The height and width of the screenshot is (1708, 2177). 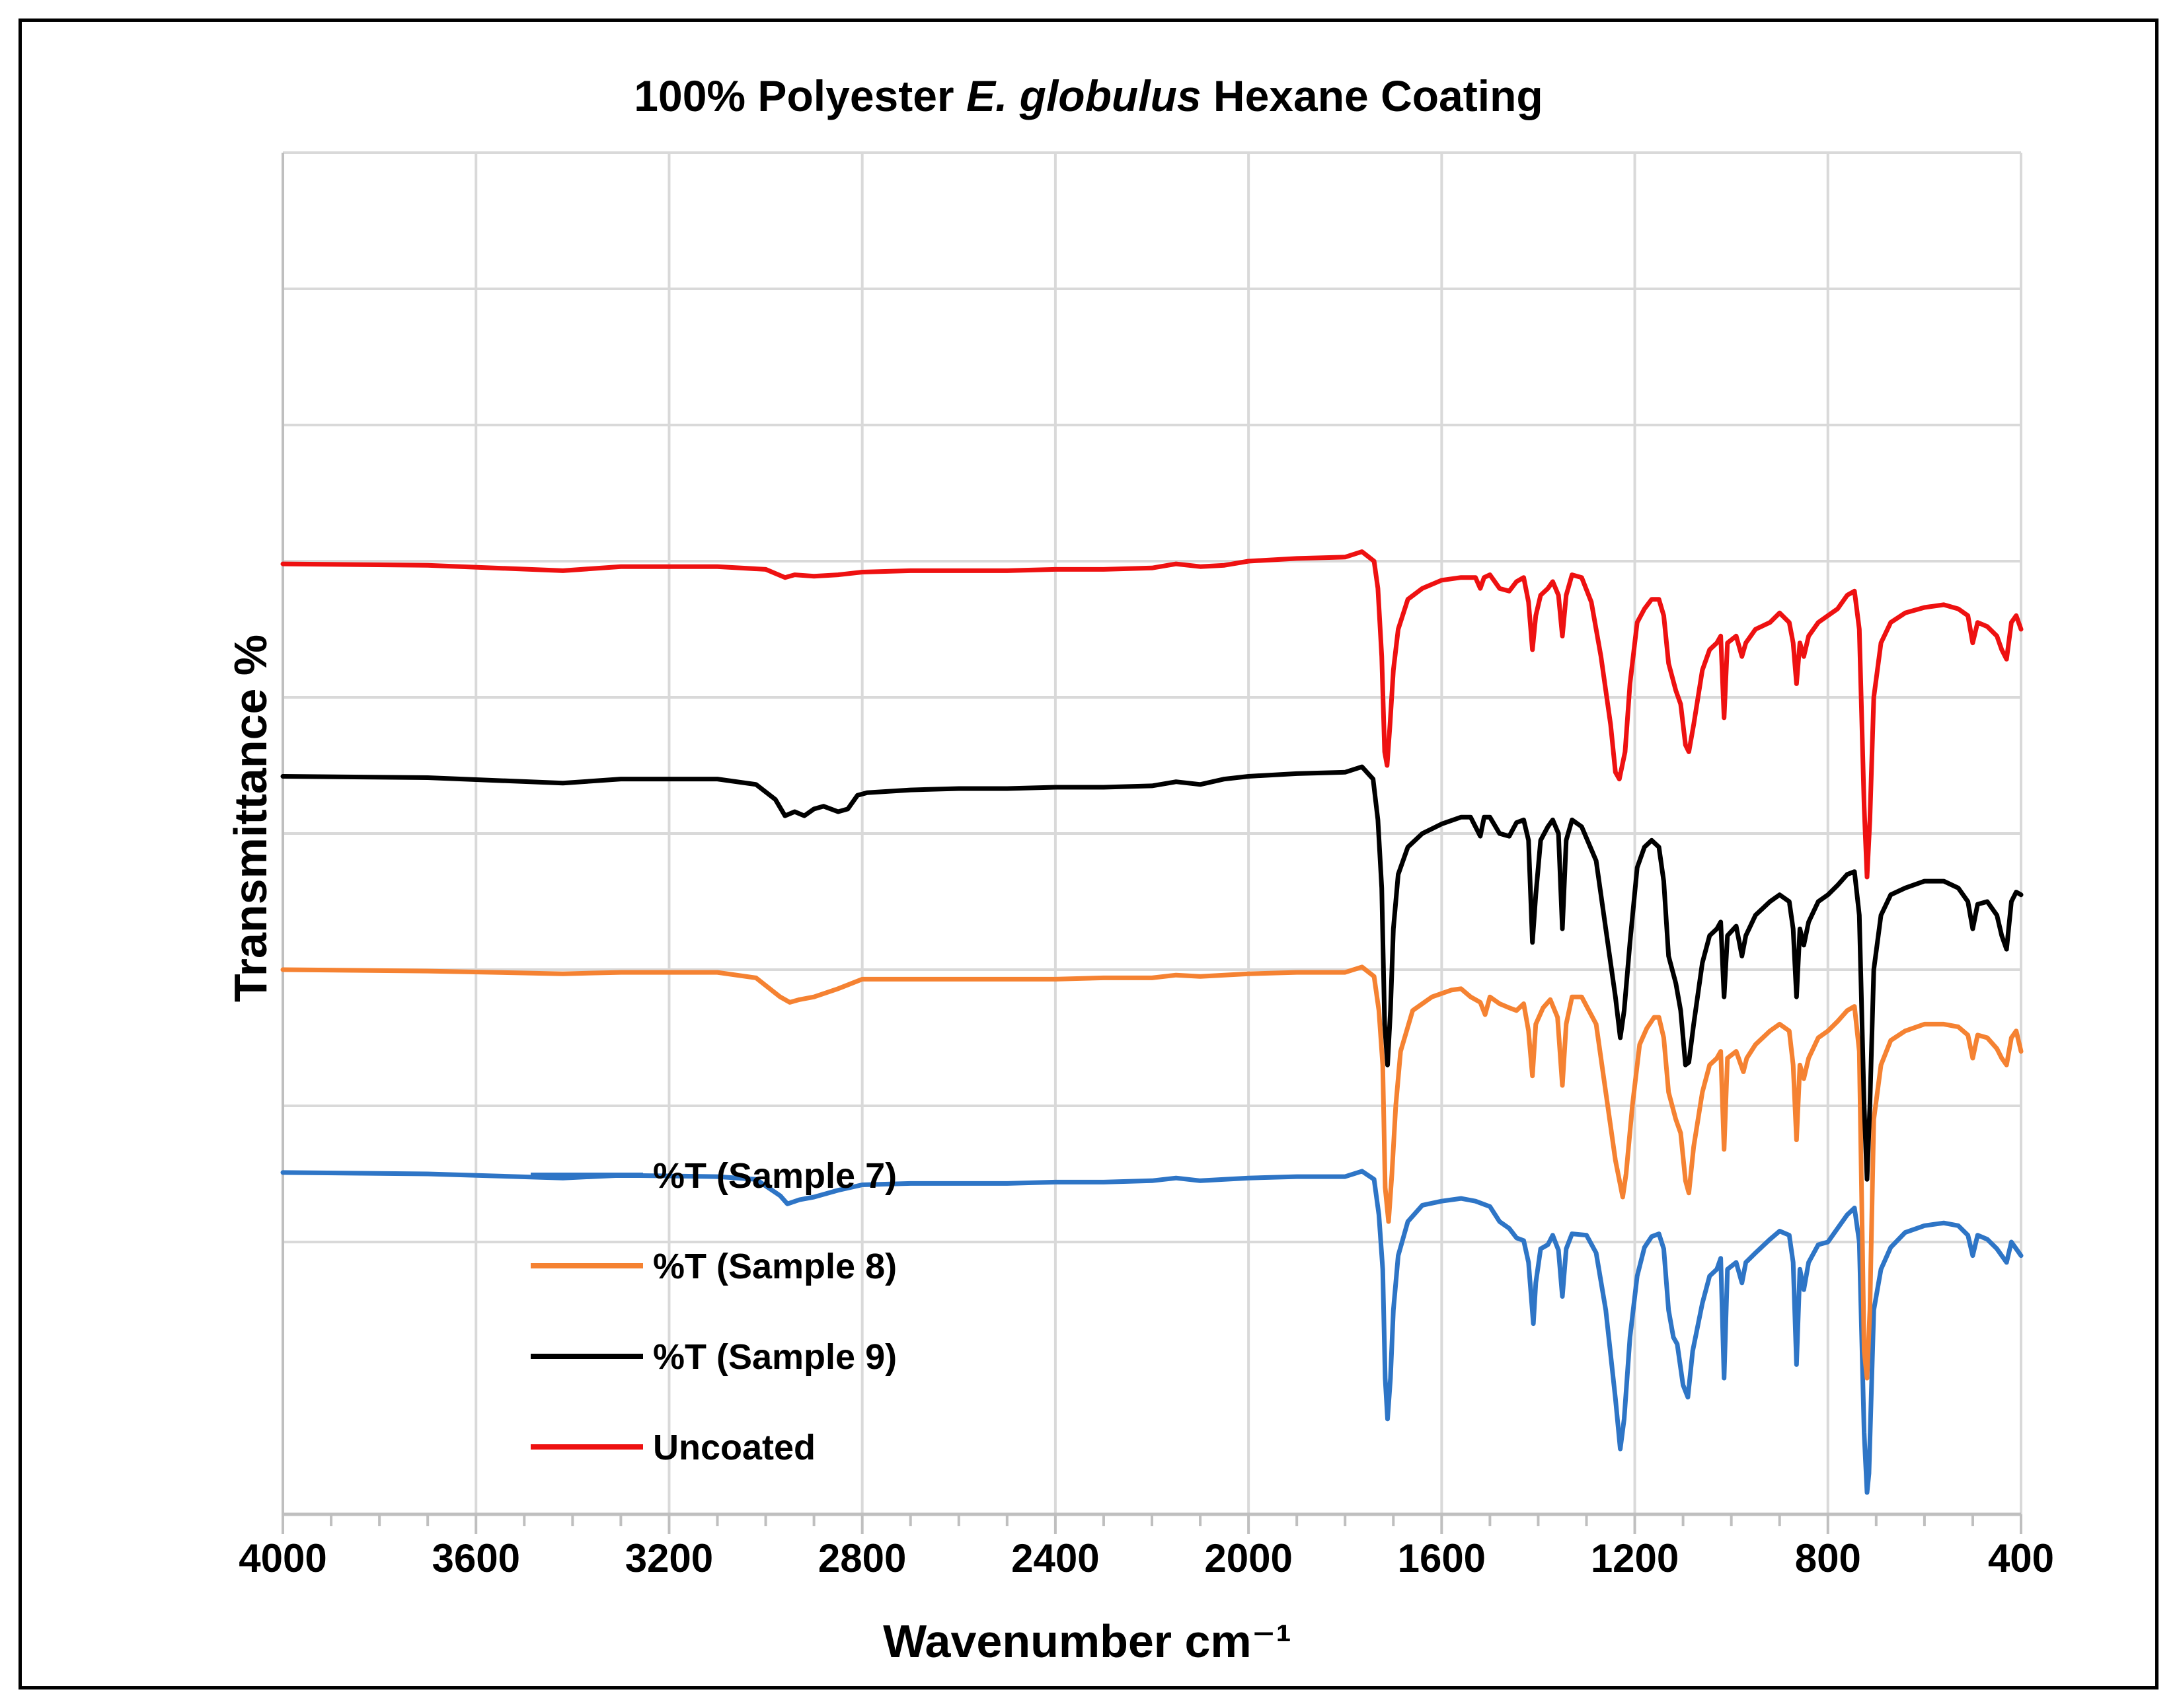 What do you see at coordinates (1828, 1558) in the screenshot?
I see `x-tick-label: 800` at bounding box center [1828, 1558].